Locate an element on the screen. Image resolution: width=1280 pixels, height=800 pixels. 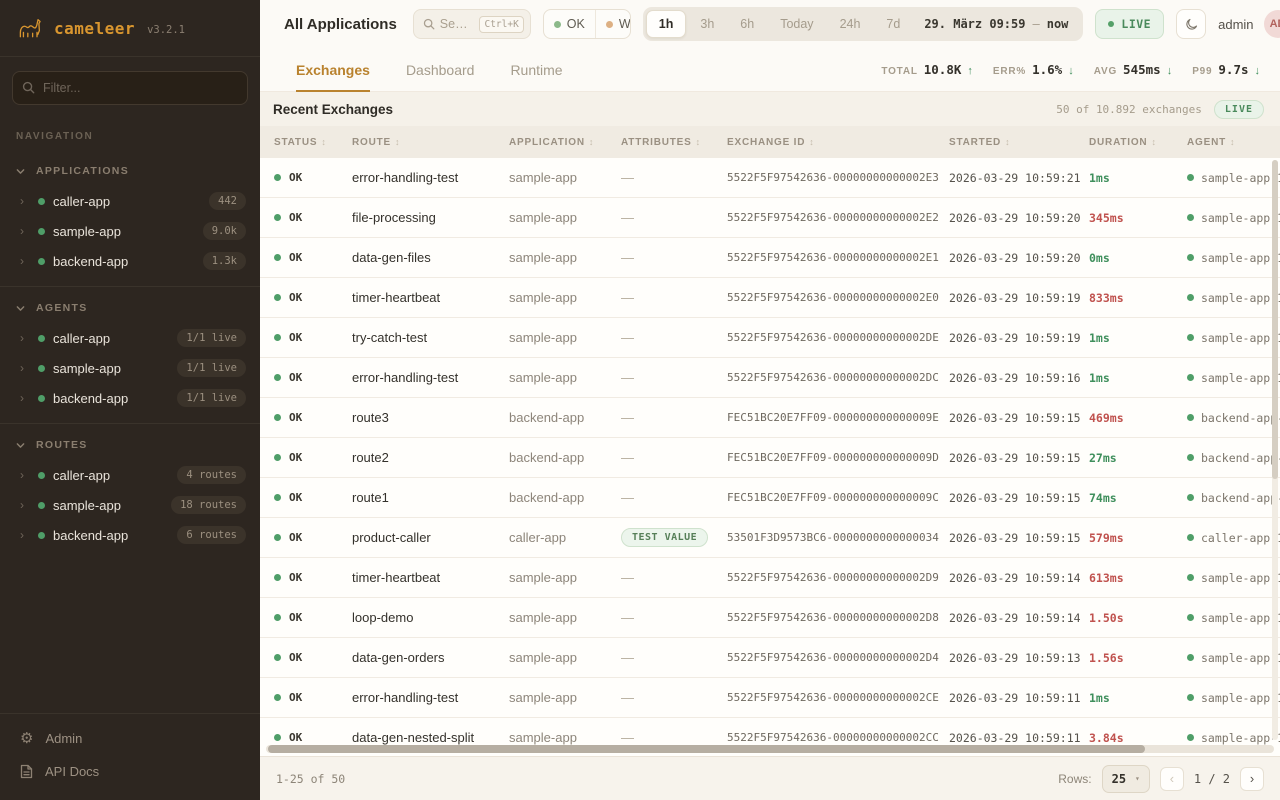
sort-icon: ↕ is located at coordinates (698, 142).